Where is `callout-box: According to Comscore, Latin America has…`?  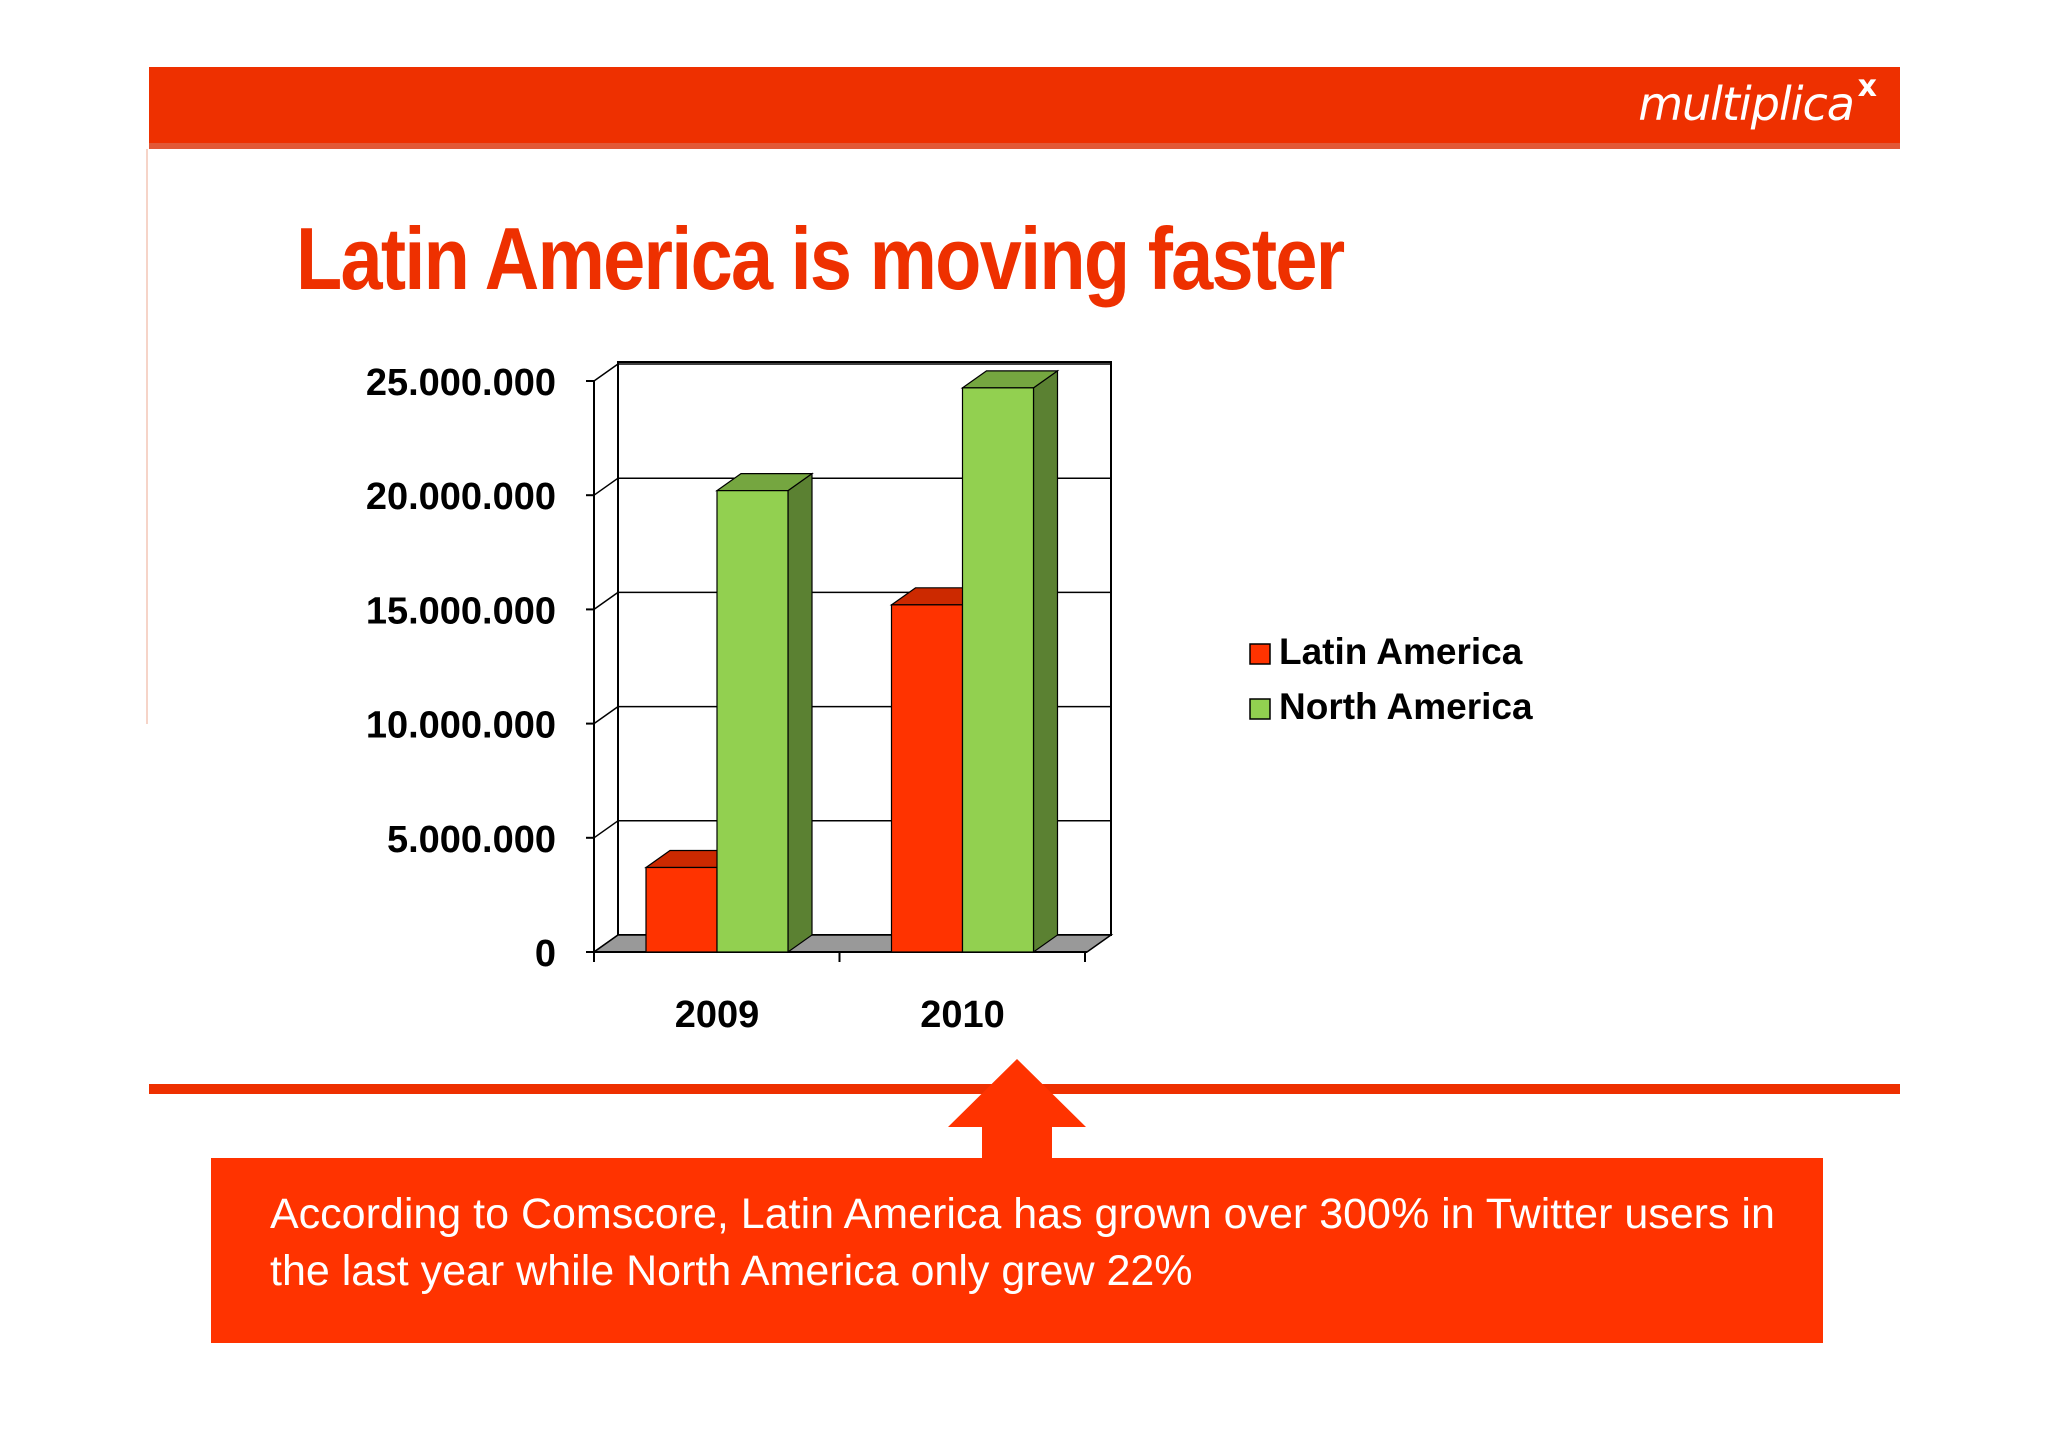
callout-box: According to Comscore, Latin America has… is located at coordinates (1017, 1250).